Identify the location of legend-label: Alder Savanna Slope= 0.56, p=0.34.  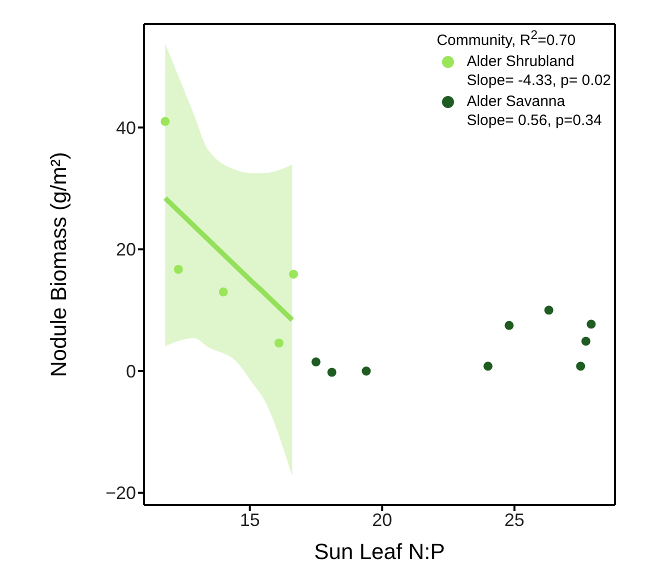
(534, 111).